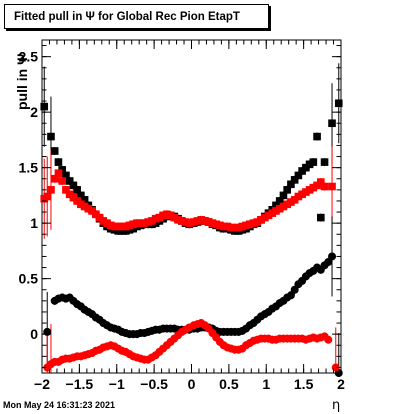  What do you see at coordinates (59, 405) in the screenshot?
I see `timestamp: Mon May 24 16:31:23 2021` at bounding box center [59, 405].